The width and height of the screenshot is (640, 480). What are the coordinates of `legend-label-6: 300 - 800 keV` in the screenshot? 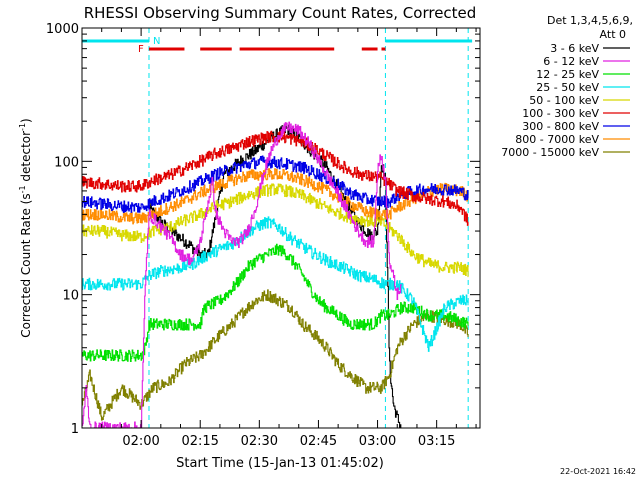 It's located at (560, 126).